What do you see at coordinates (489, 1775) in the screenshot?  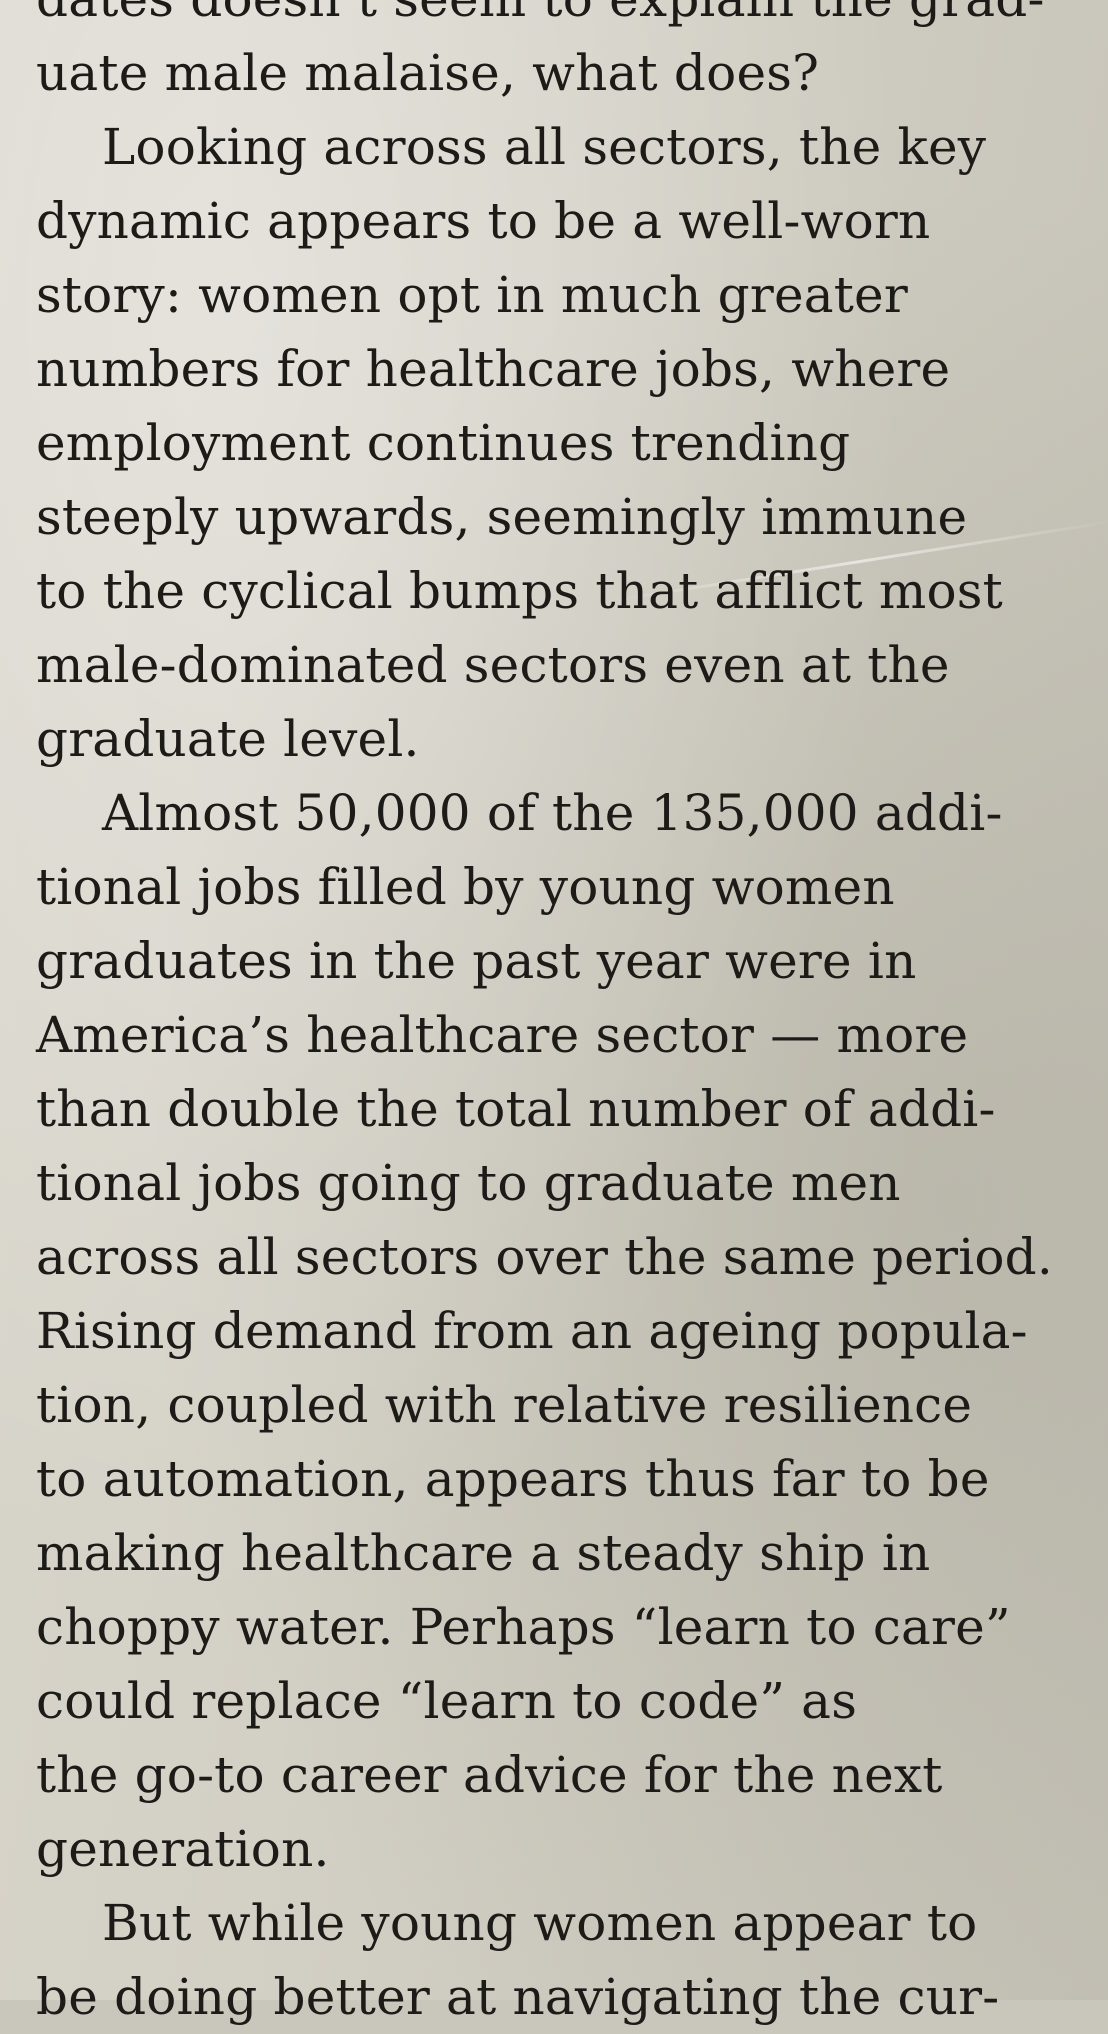 I see `text-line: the go-to career advice for the next` at bounding box center [489, 1775].